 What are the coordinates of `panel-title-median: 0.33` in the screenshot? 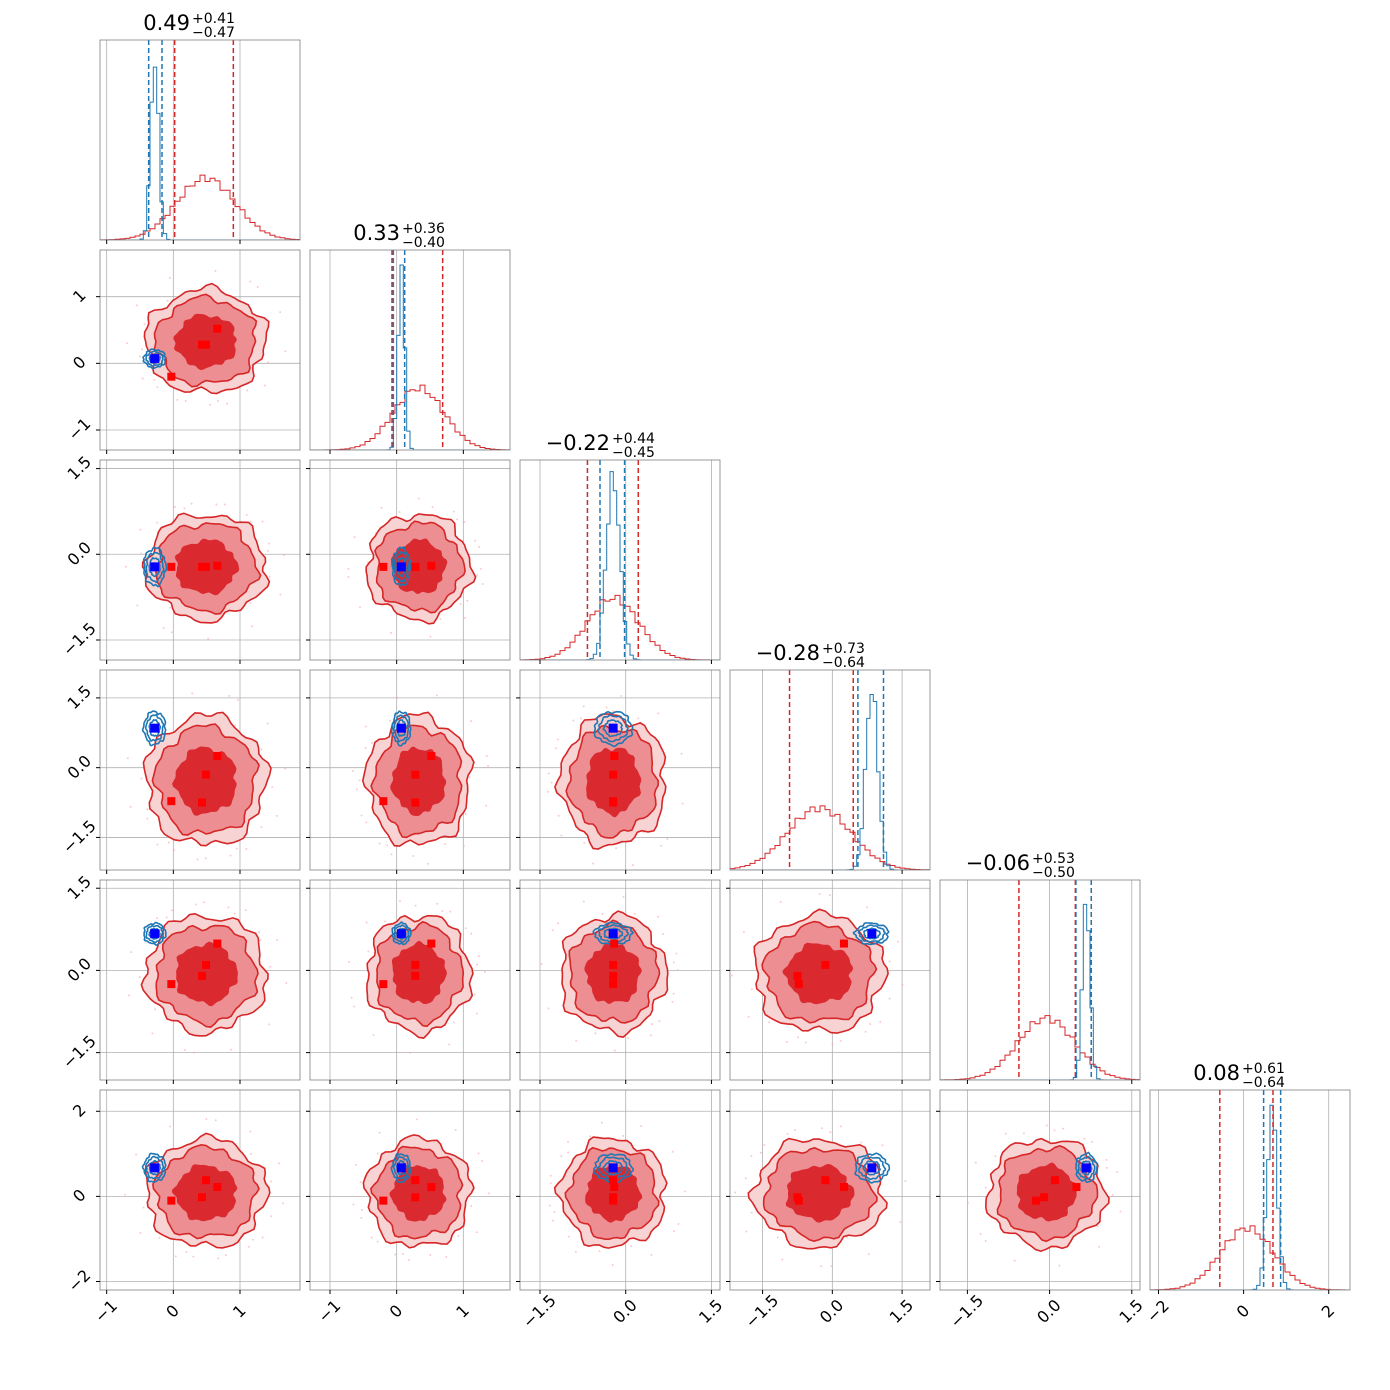 It's located at (376, 233).